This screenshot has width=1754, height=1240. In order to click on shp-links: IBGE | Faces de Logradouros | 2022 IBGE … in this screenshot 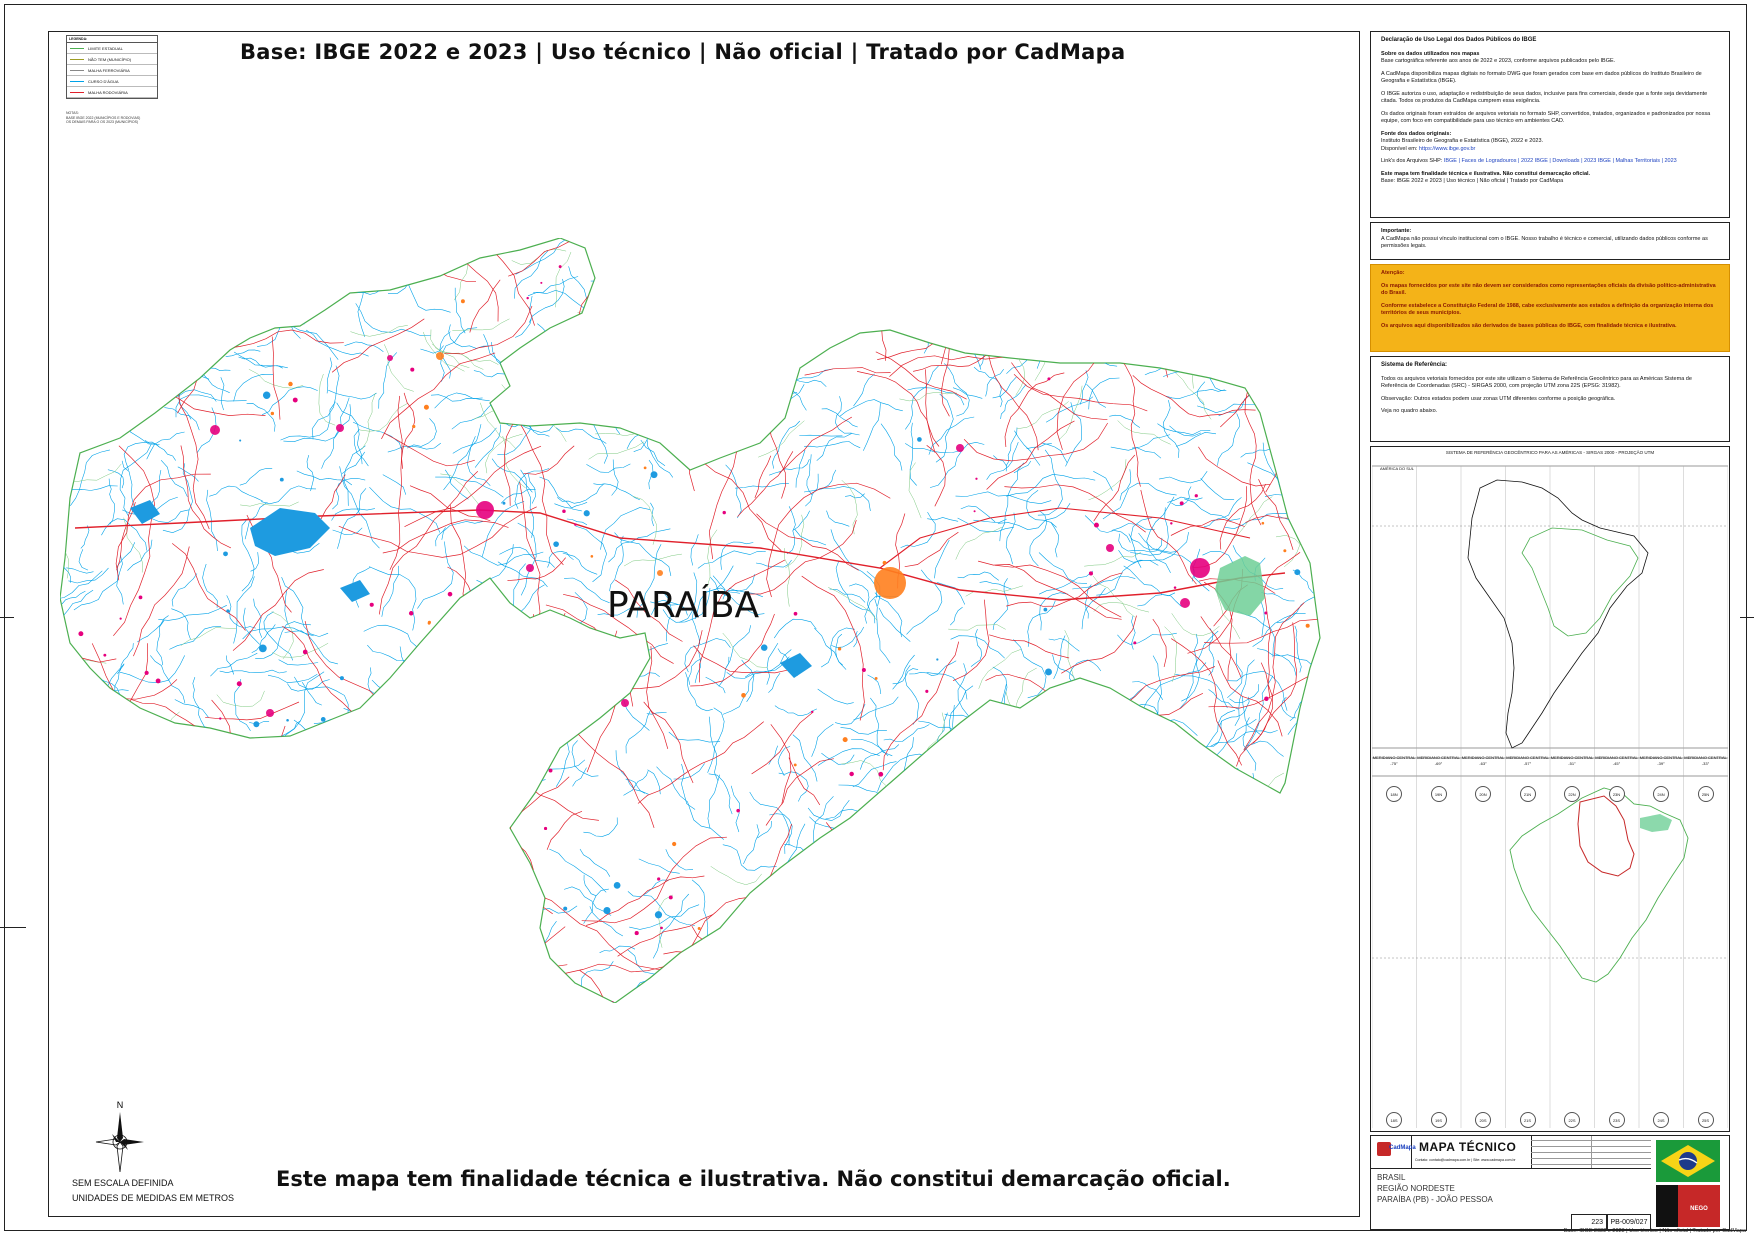, I will do `click(1560, 161)`.